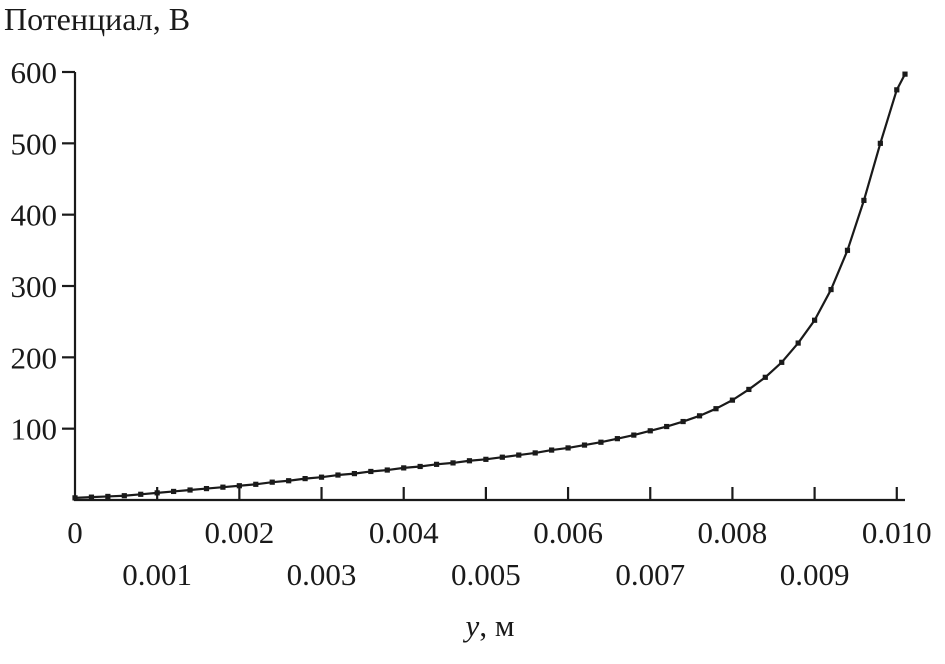  I want to click on y-tick-label: 200, so click(34, 357).